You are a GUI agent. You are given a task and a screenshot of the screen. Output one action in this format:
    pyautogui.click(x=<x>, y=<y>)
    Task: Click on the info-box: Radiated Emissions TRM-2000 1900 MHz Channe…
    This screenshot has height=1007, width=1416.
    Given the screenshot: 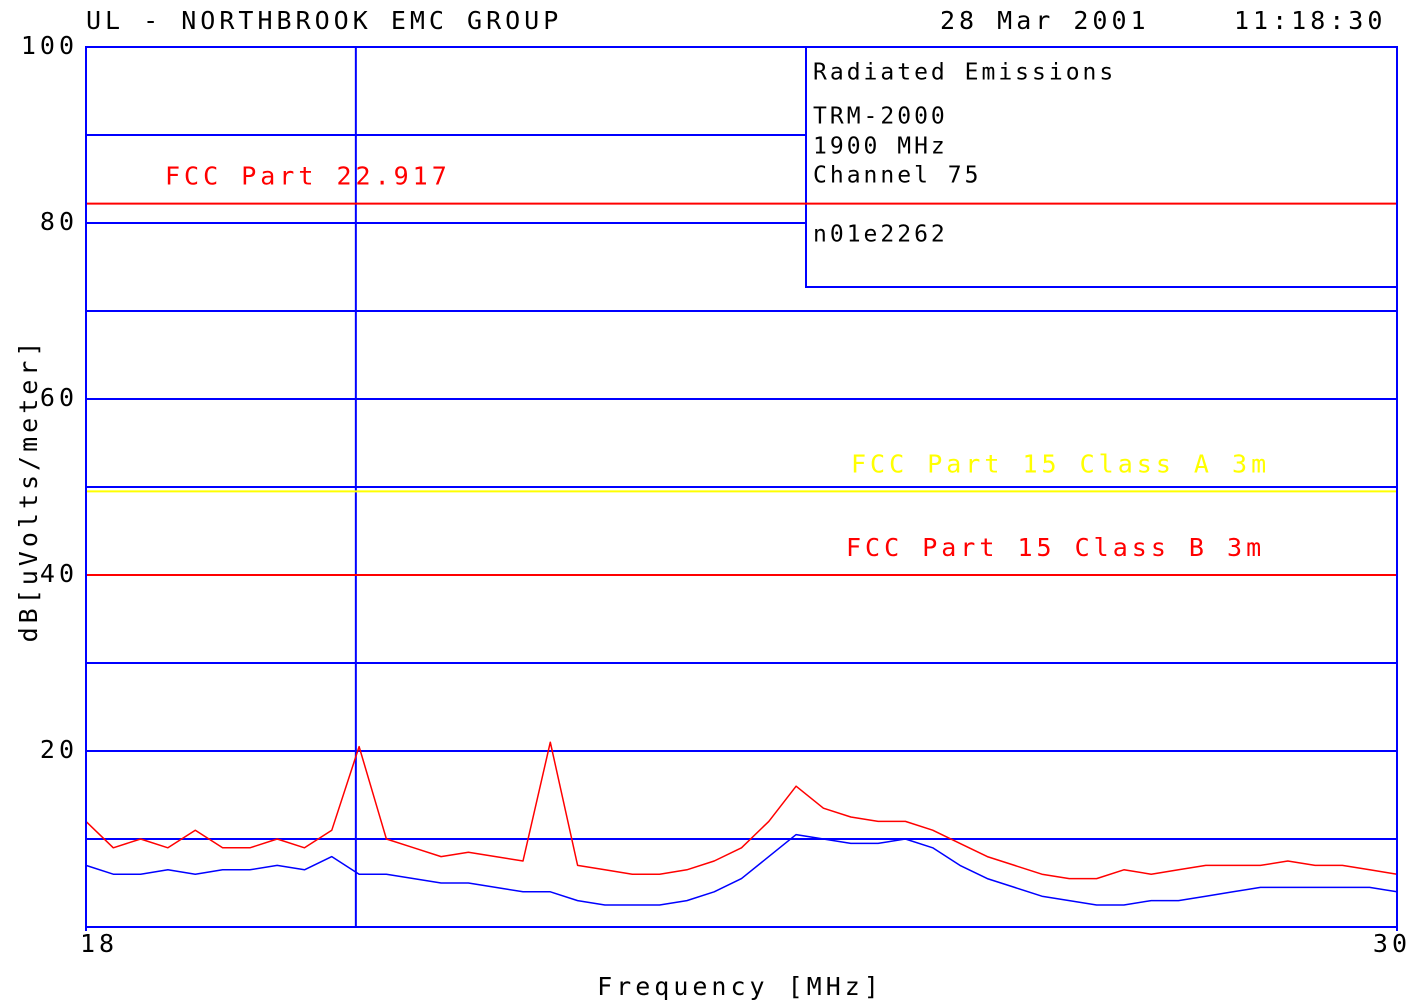 What is the action you would take?
    pyautogui.click(x=1101, y=167)
    